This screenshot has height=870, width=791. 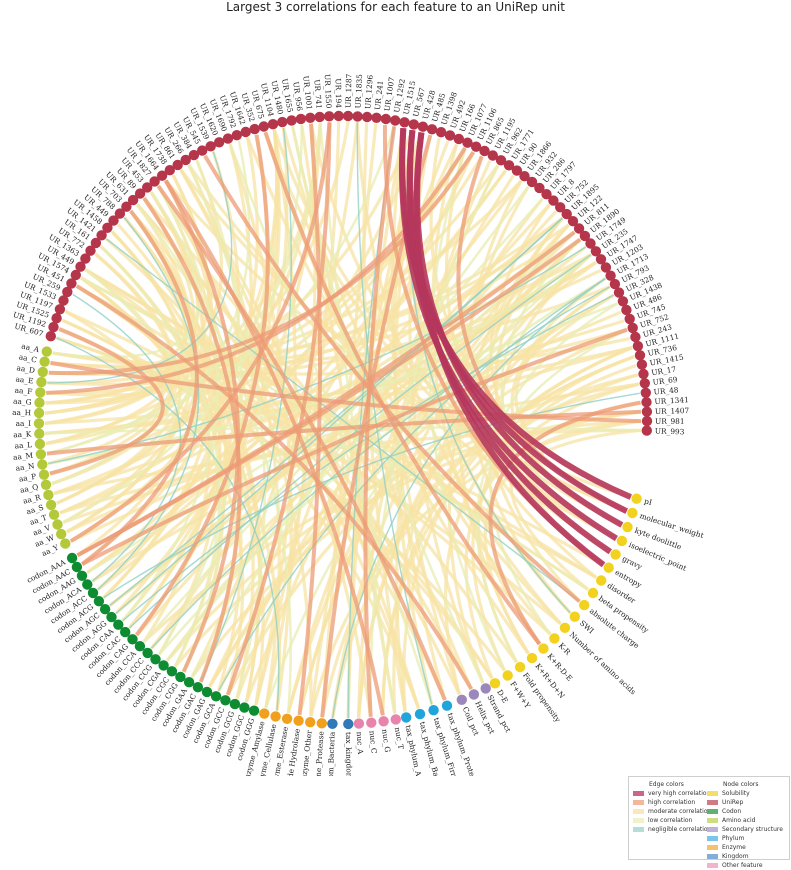 I want to click on node-codon-gag, so click(x=207, y=692).